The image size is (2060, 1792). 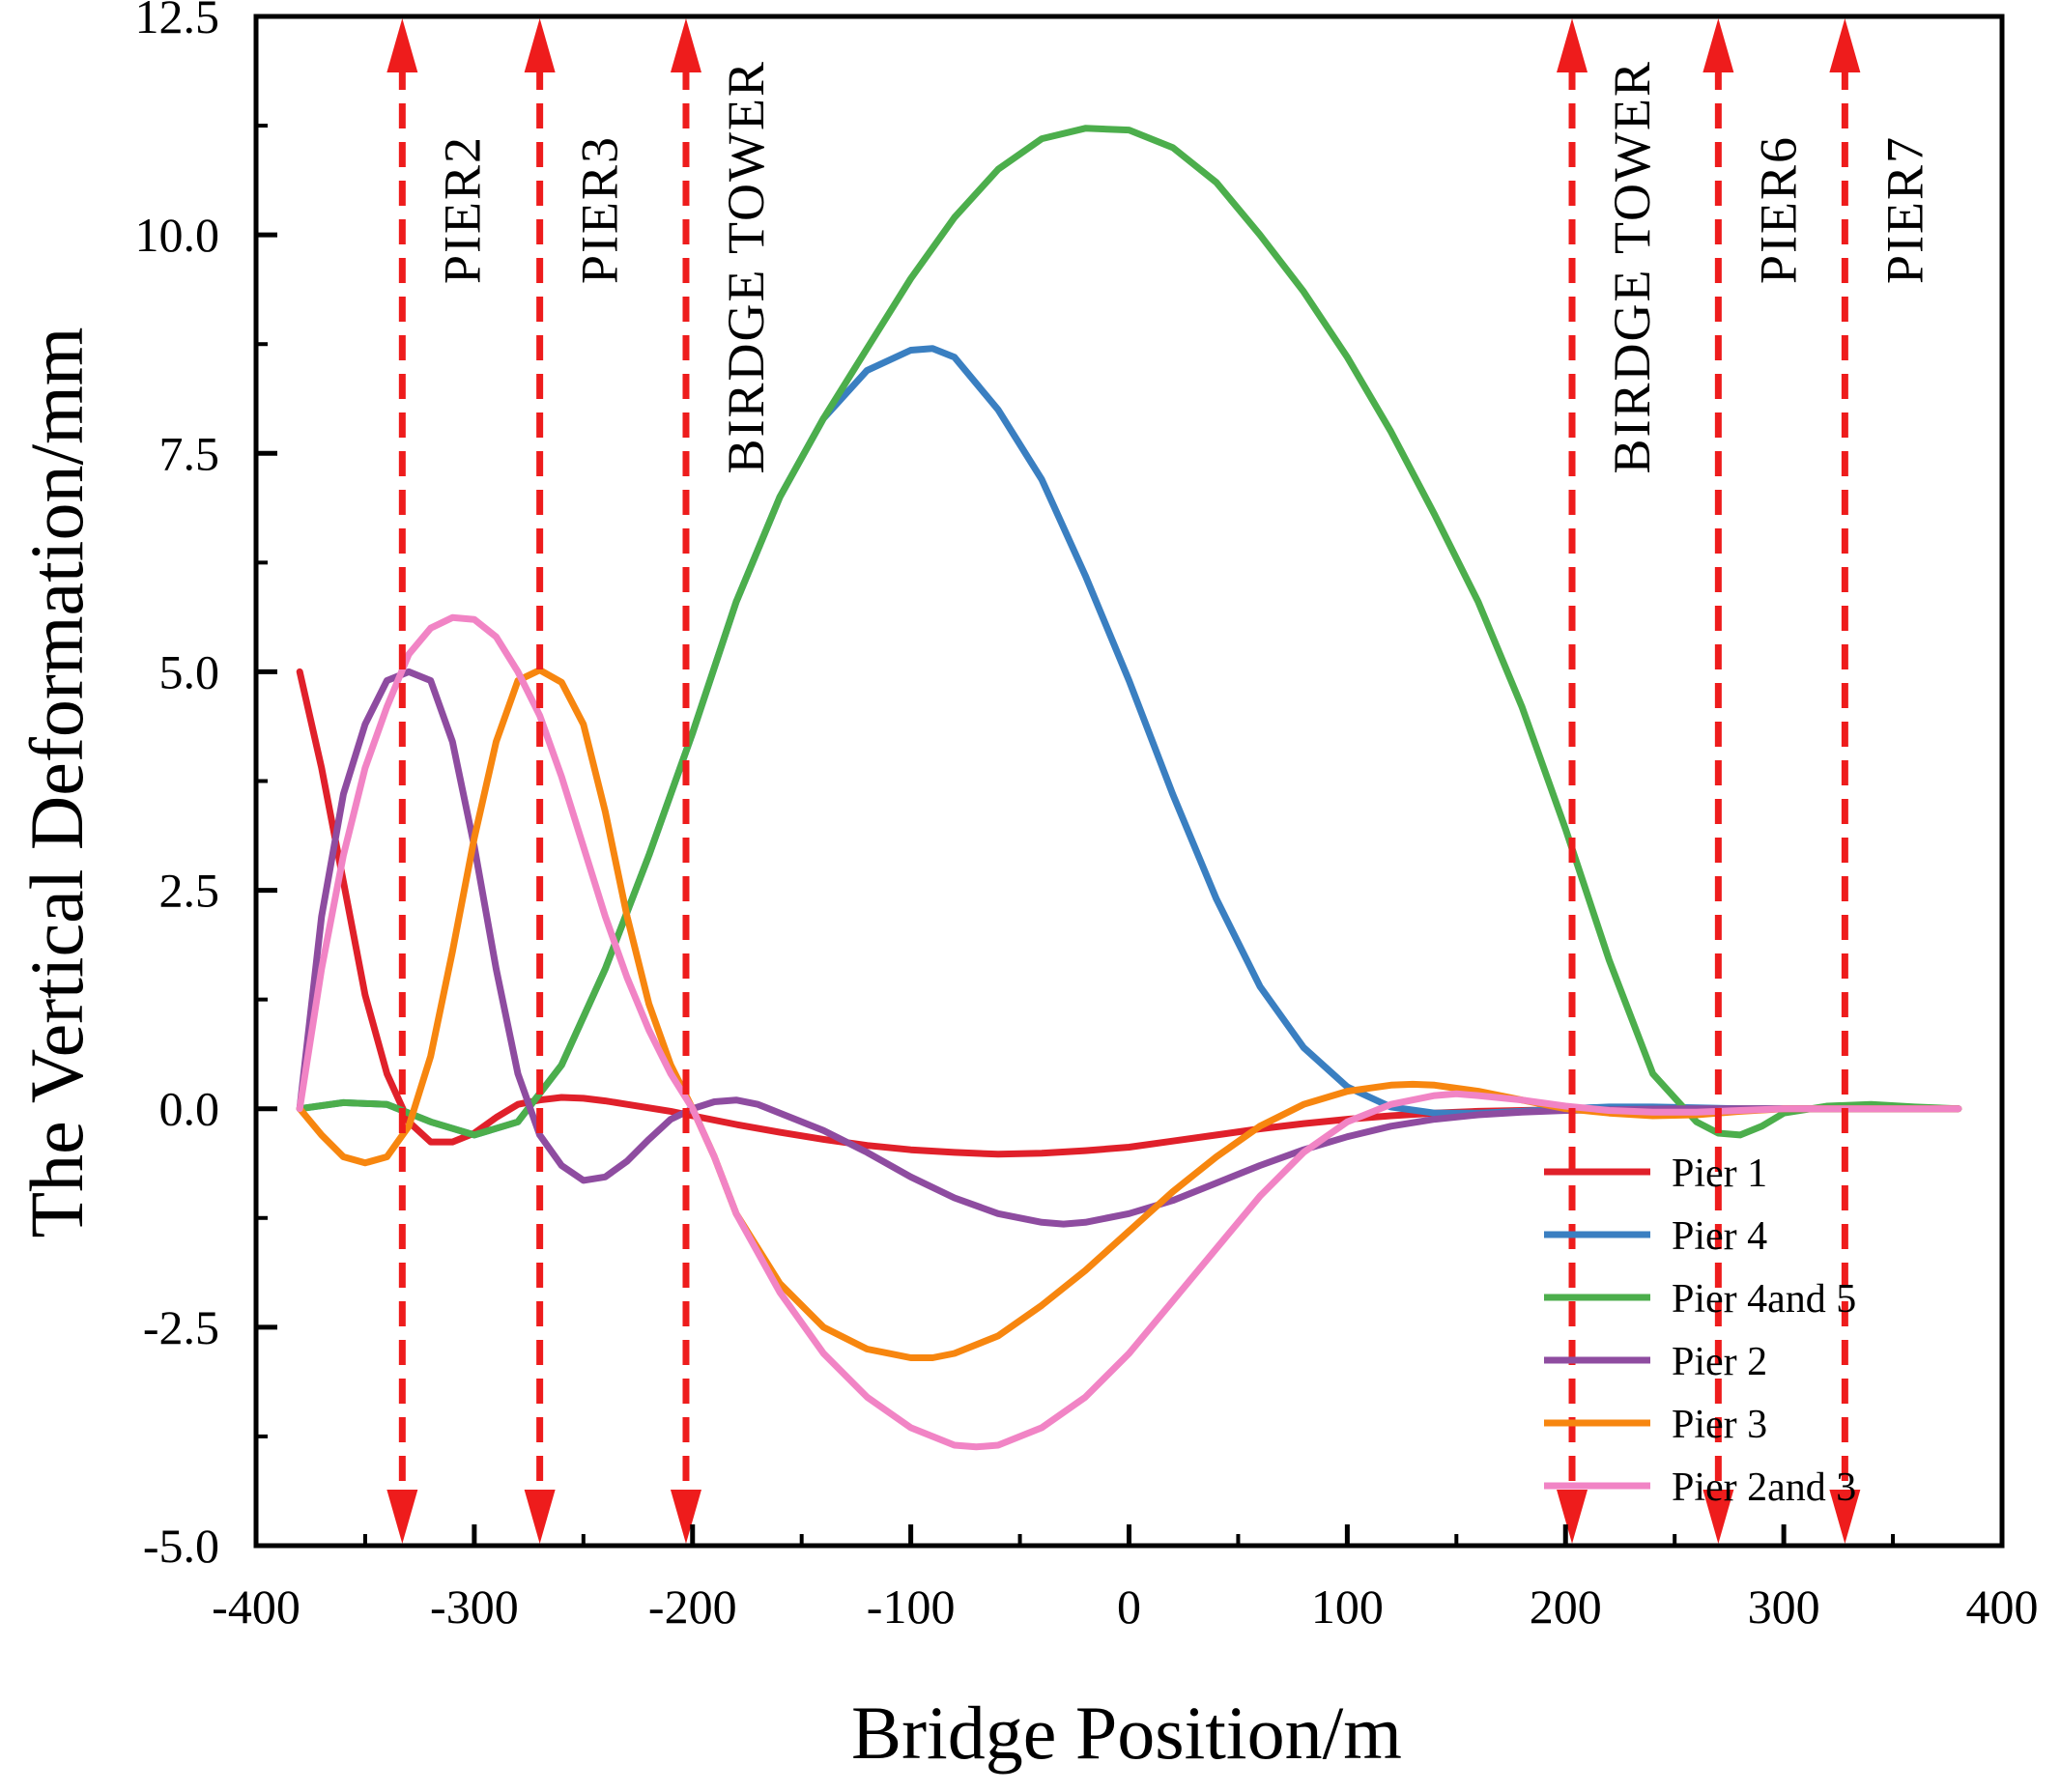 What do you see at coordinates (1904, 209) in the screenshot?
I see `annotation-label-6: PIER7` at bounding box center [1904, 209].